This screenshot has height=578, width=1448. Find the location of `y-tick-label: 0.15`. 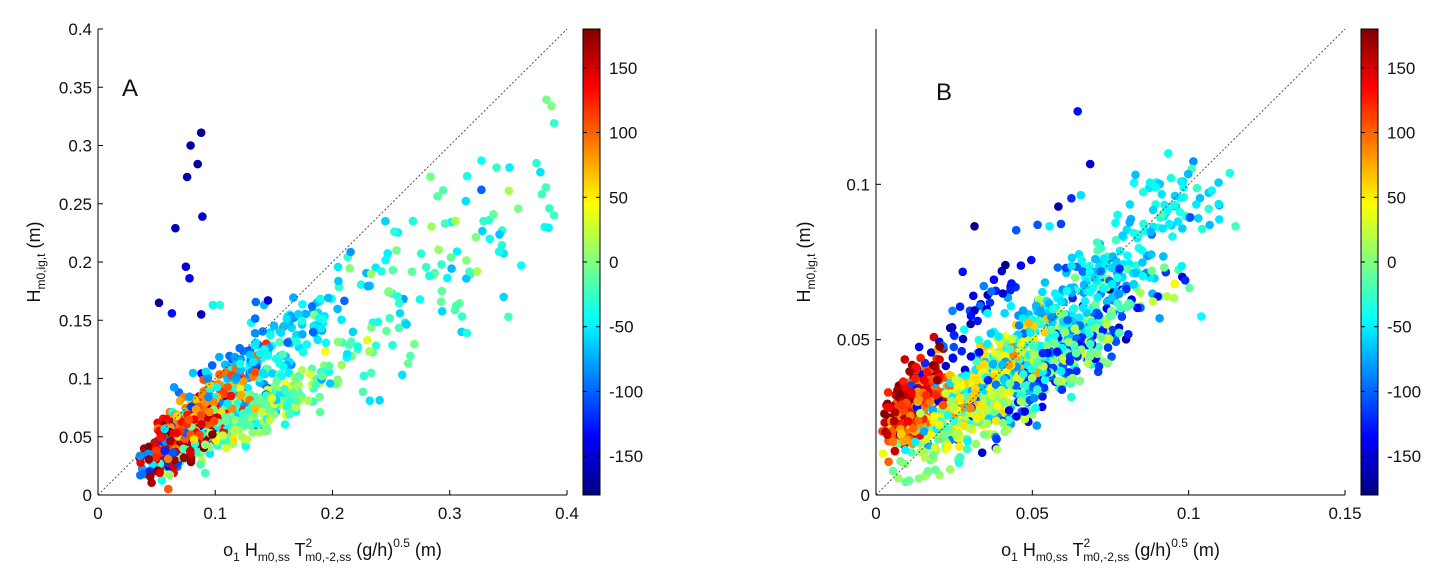

y-tick-label: 0.15 is located at coordinates (75, 320).